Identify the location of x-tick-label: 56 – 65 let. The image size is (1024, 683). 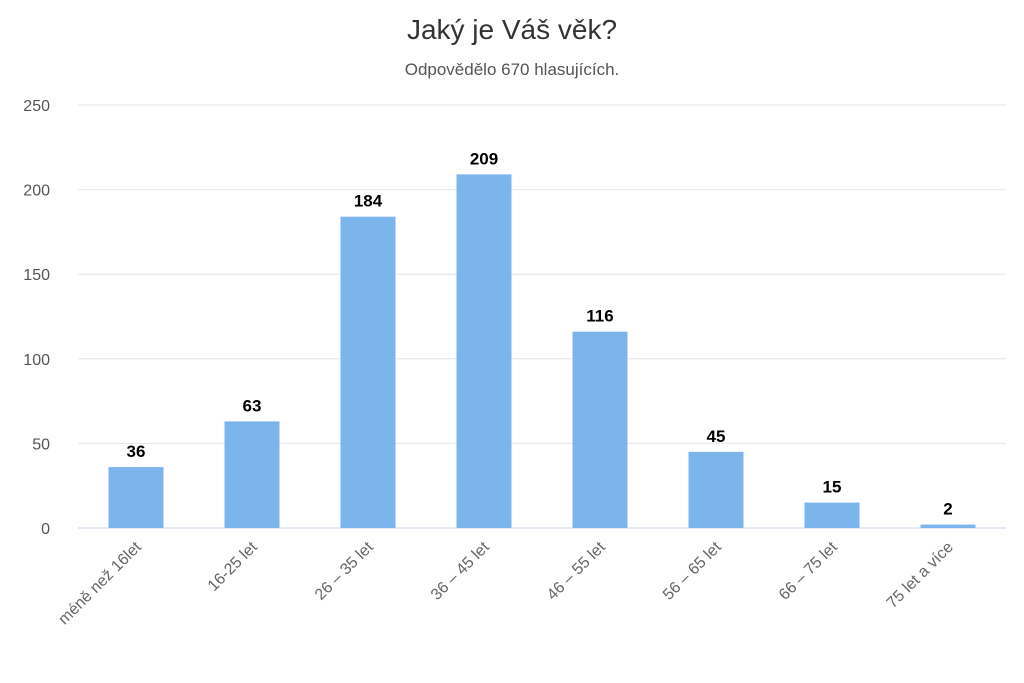
(692, 570).